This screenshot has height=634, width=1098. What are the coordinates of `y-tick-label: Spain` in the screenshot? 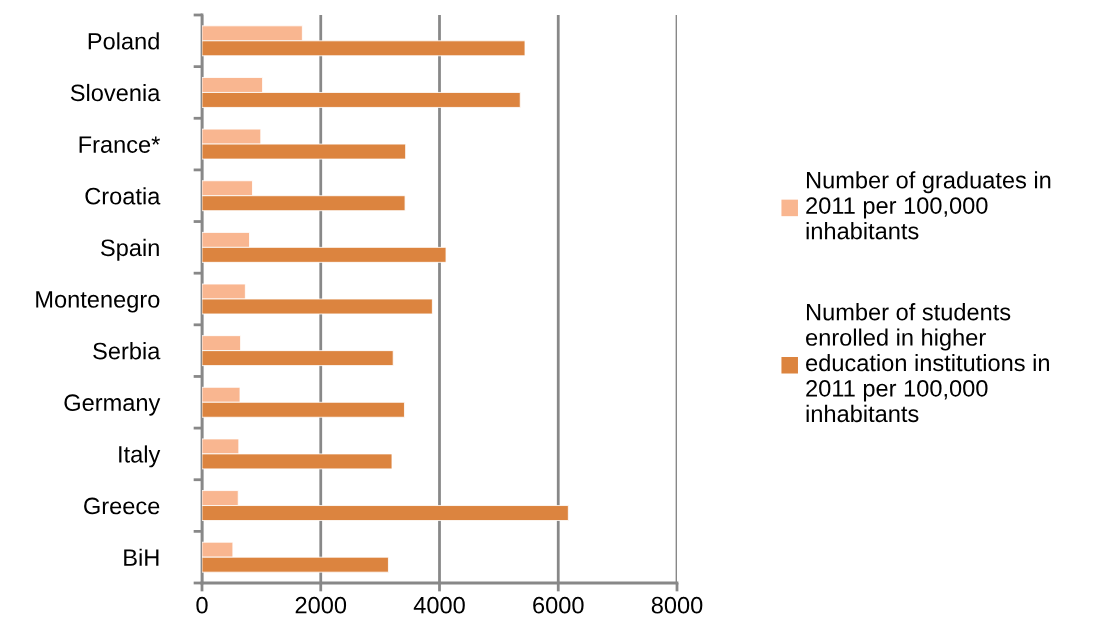 It's located at (130, 249).